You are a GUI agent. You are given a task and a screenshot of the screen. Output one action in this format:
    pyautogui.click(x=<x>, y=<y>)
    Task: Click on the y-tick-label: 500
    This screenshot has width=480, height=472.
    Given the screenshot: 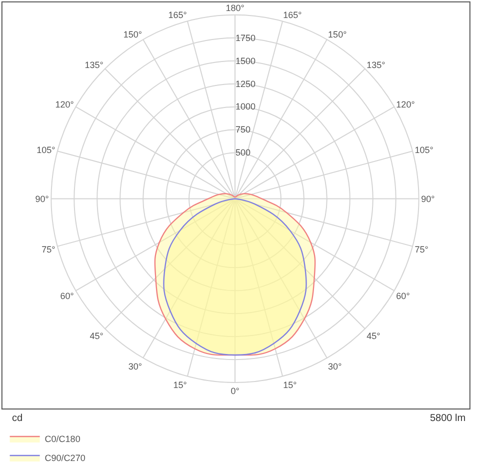 What is the action you would take?
    pyautogui.click(x=243, y=153)
    